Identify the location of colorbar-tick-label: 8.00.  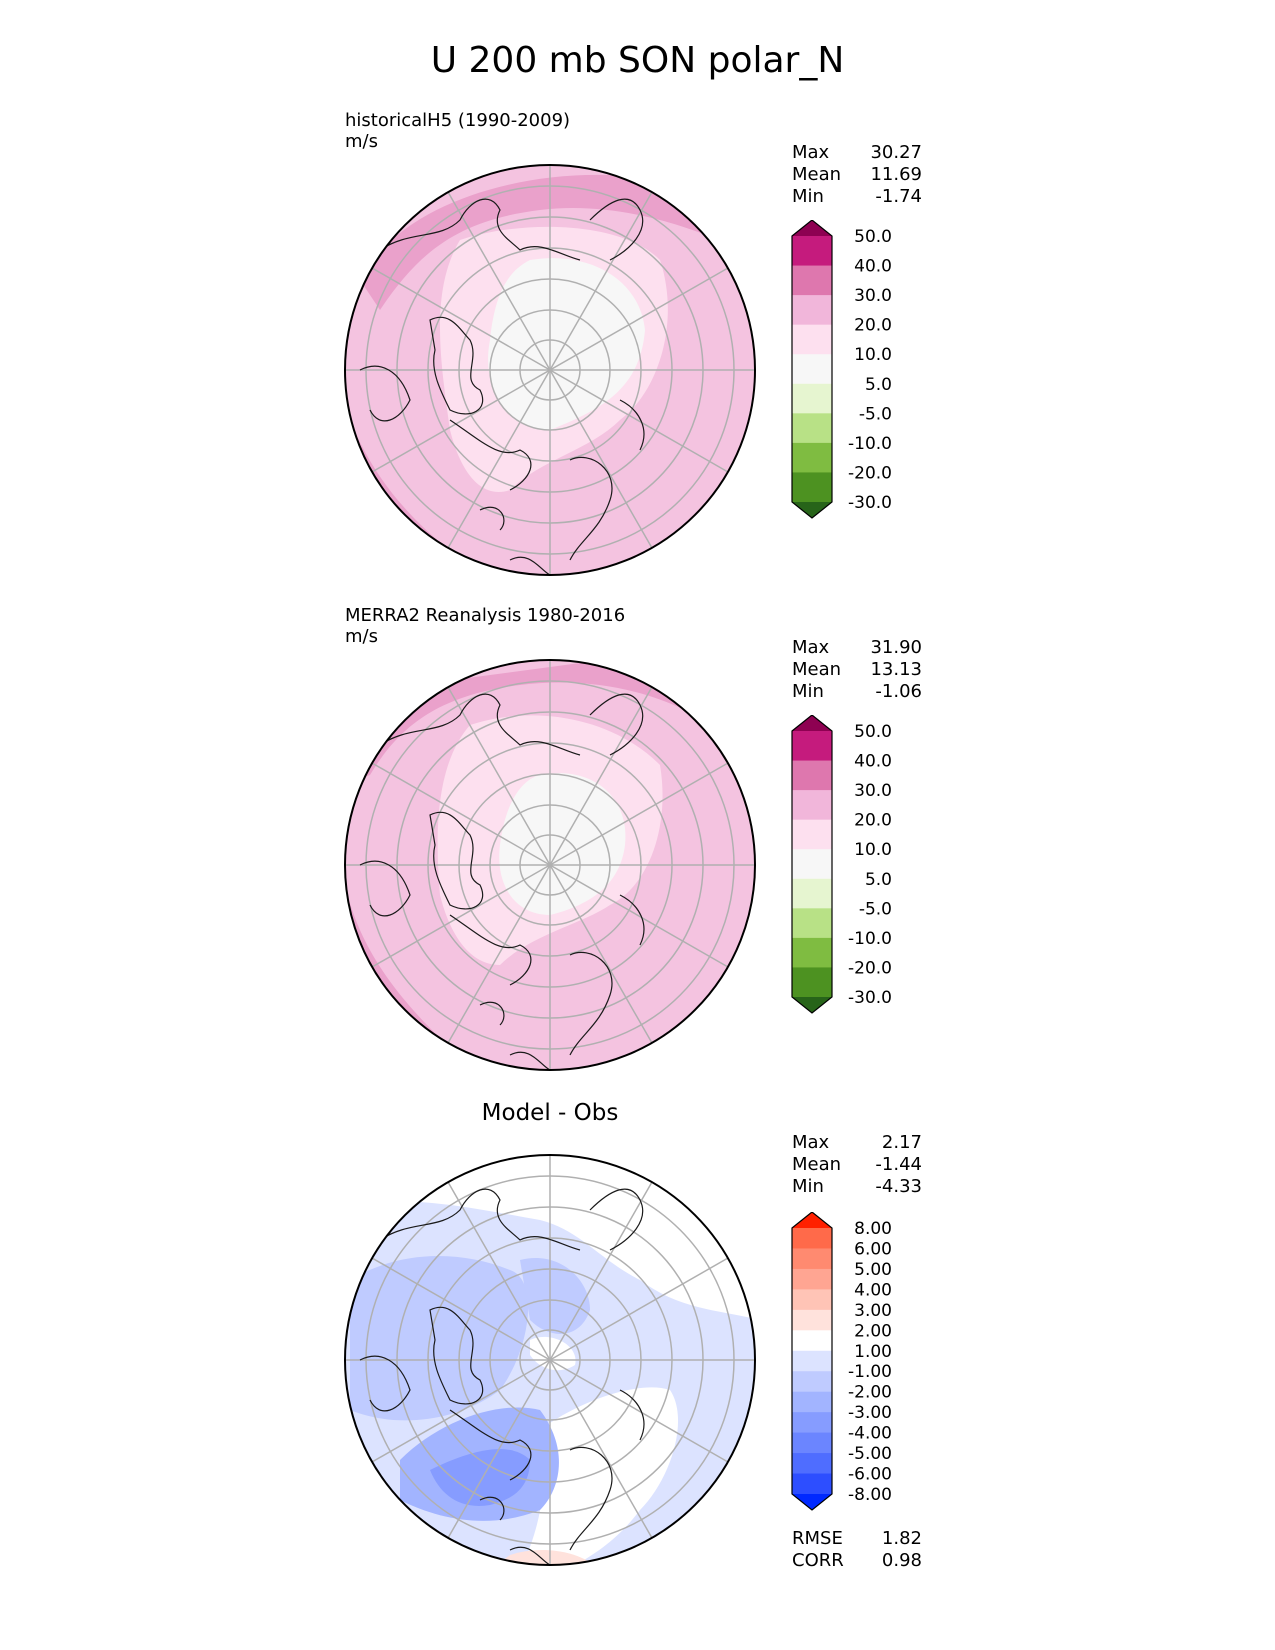
(873, 1229).